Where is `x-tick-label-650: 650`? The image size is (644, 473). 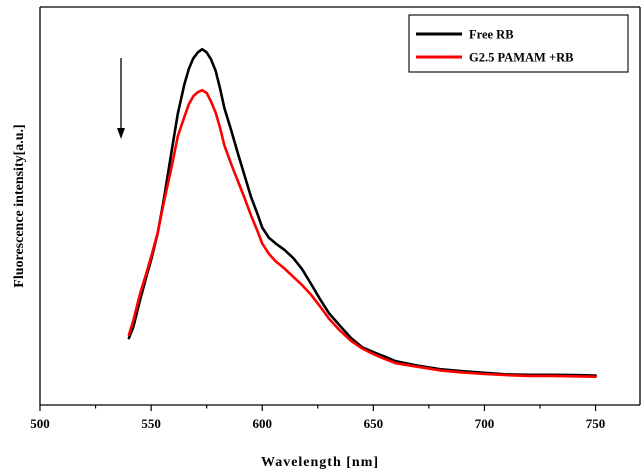
x-tick-label-650: 650 is located at coordinates (374, 423).